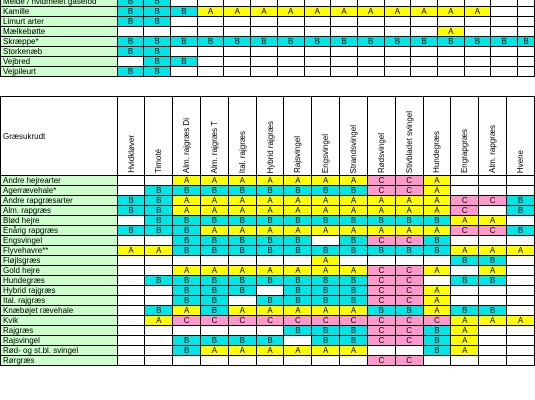 Image resolution: width=535 pixels, height=400 pixels. Describe the element at coordinates (492, 136) in the screenshot. I see `column-header: Alm. rapgræs` at that location.